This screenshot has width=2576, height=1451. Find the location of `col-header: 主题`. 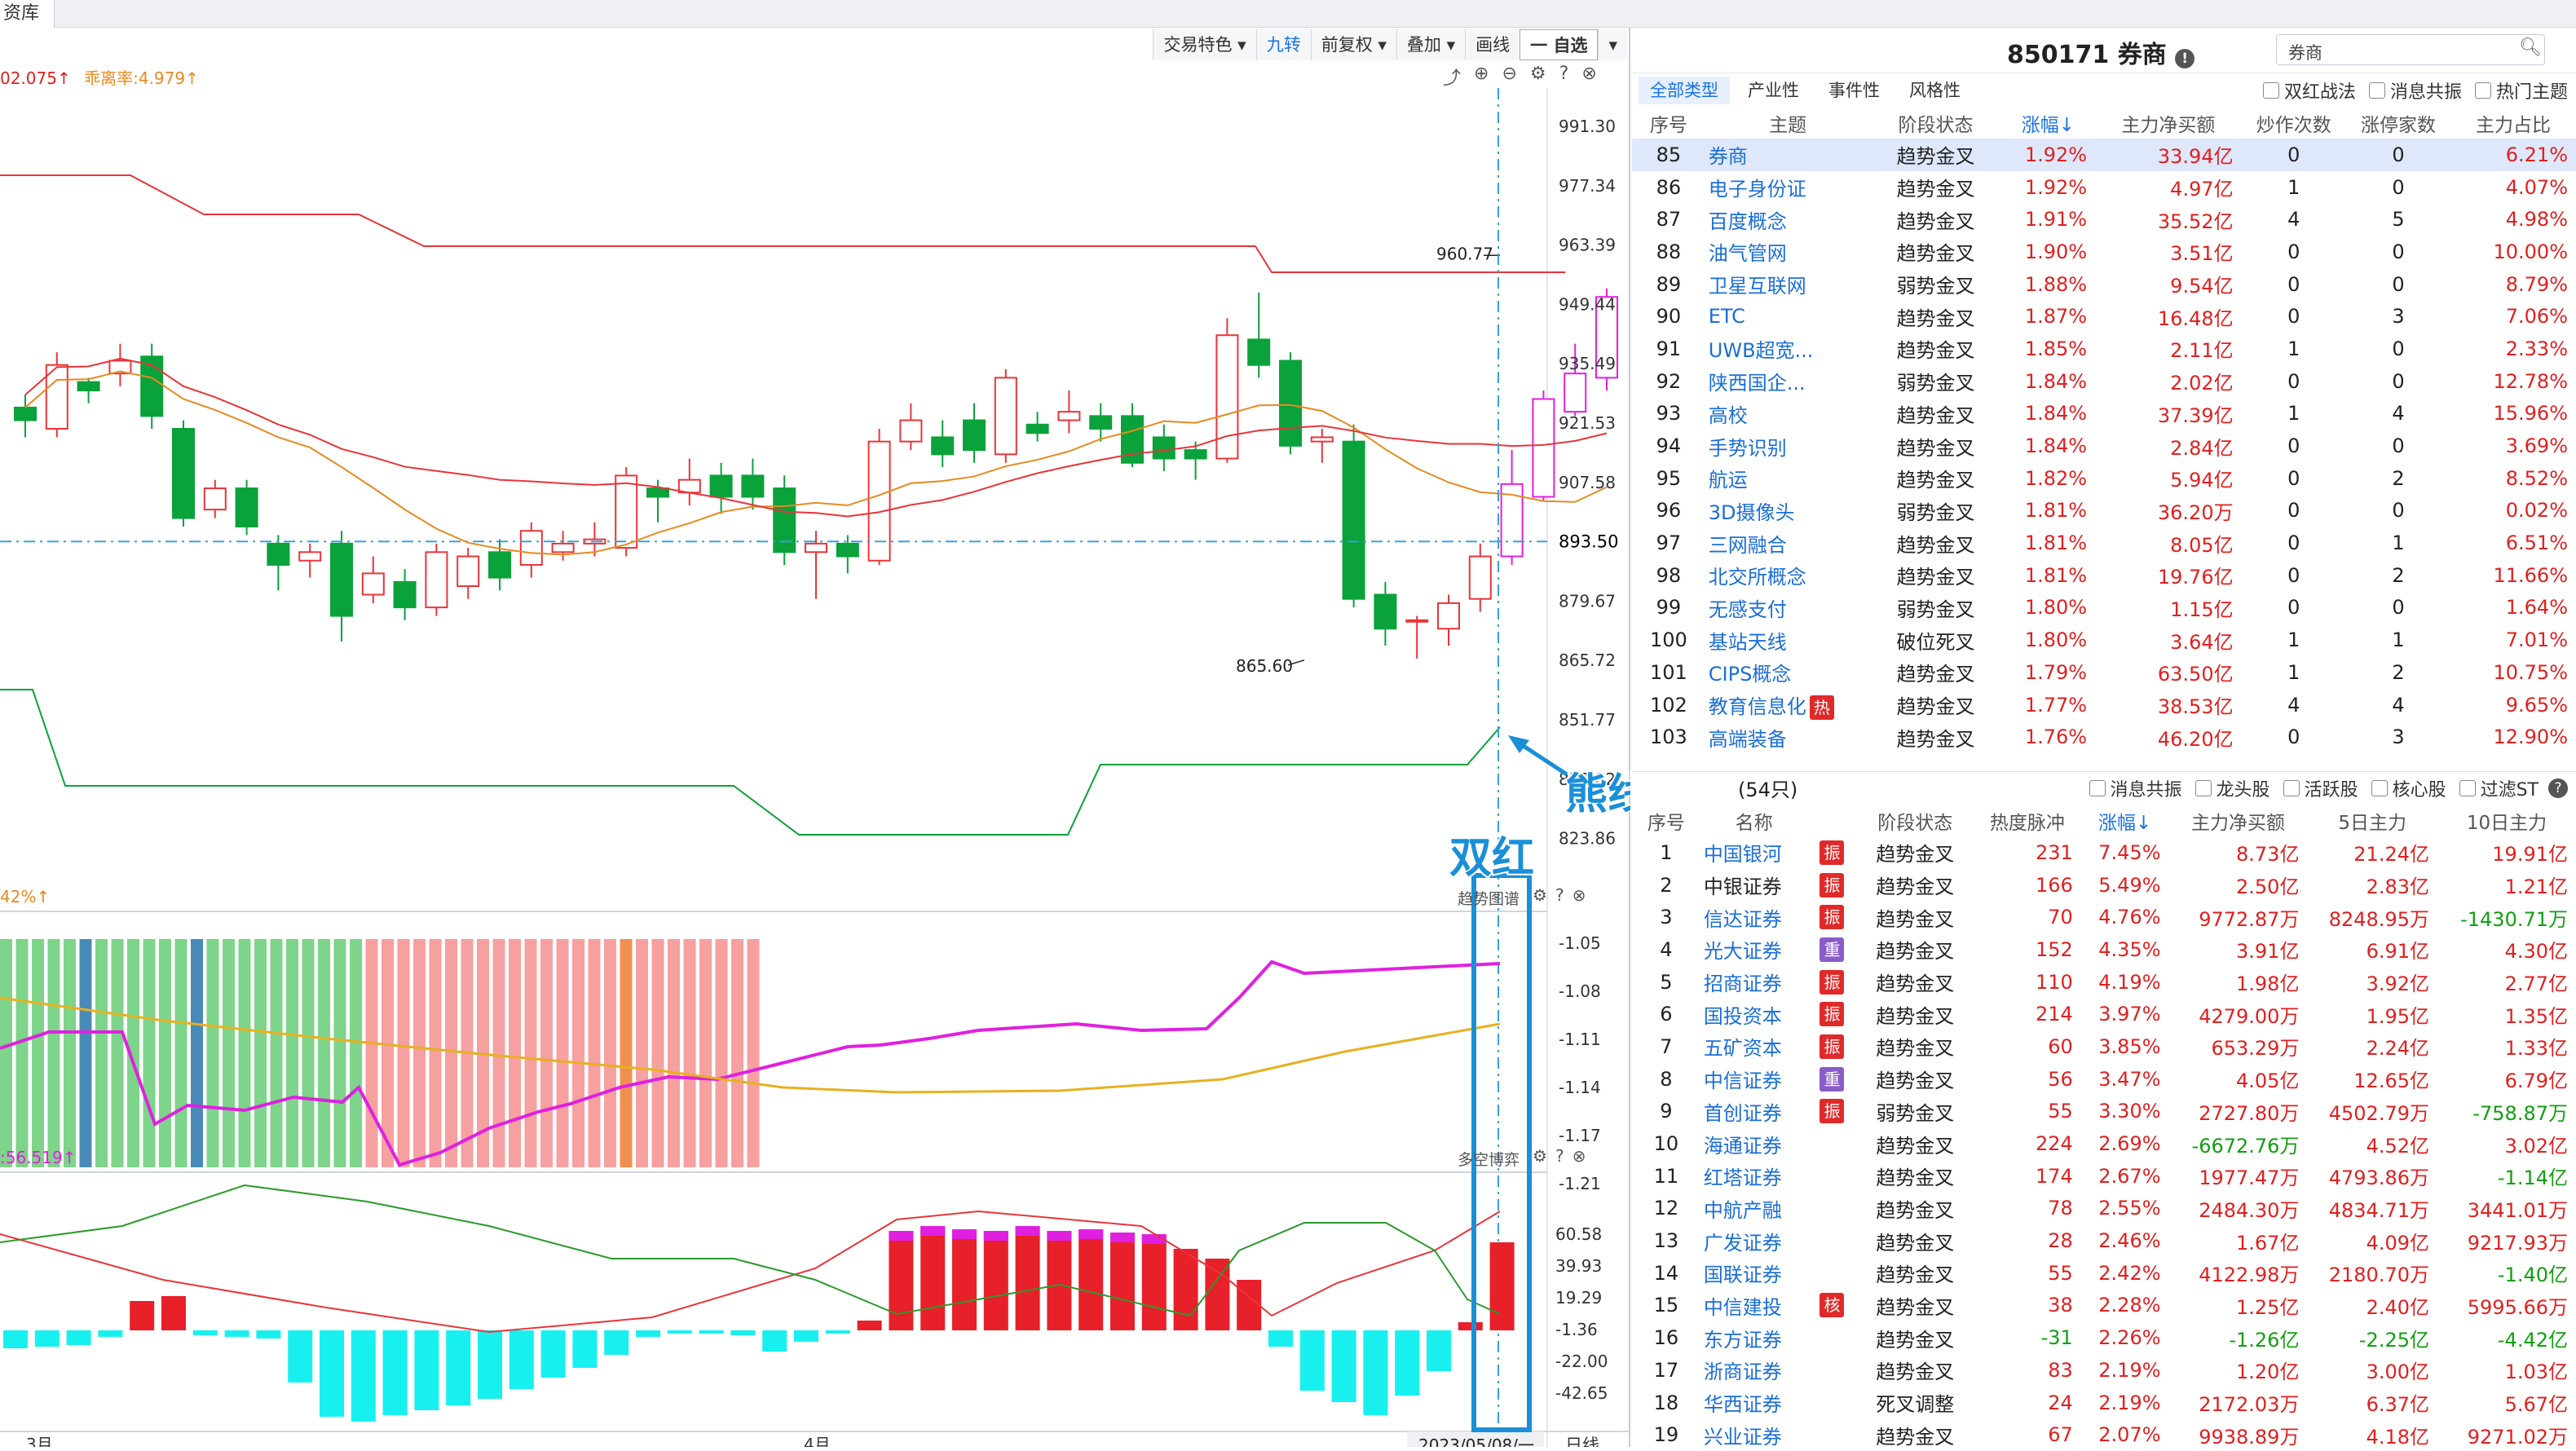

col-header: 主题 is located at coordinates (1788, 125).